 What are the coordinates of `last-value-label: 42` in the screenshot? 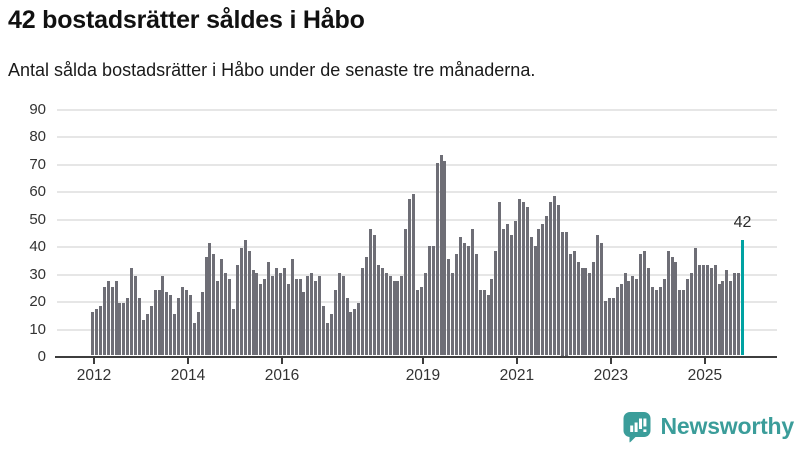 It's located at (742, 223).